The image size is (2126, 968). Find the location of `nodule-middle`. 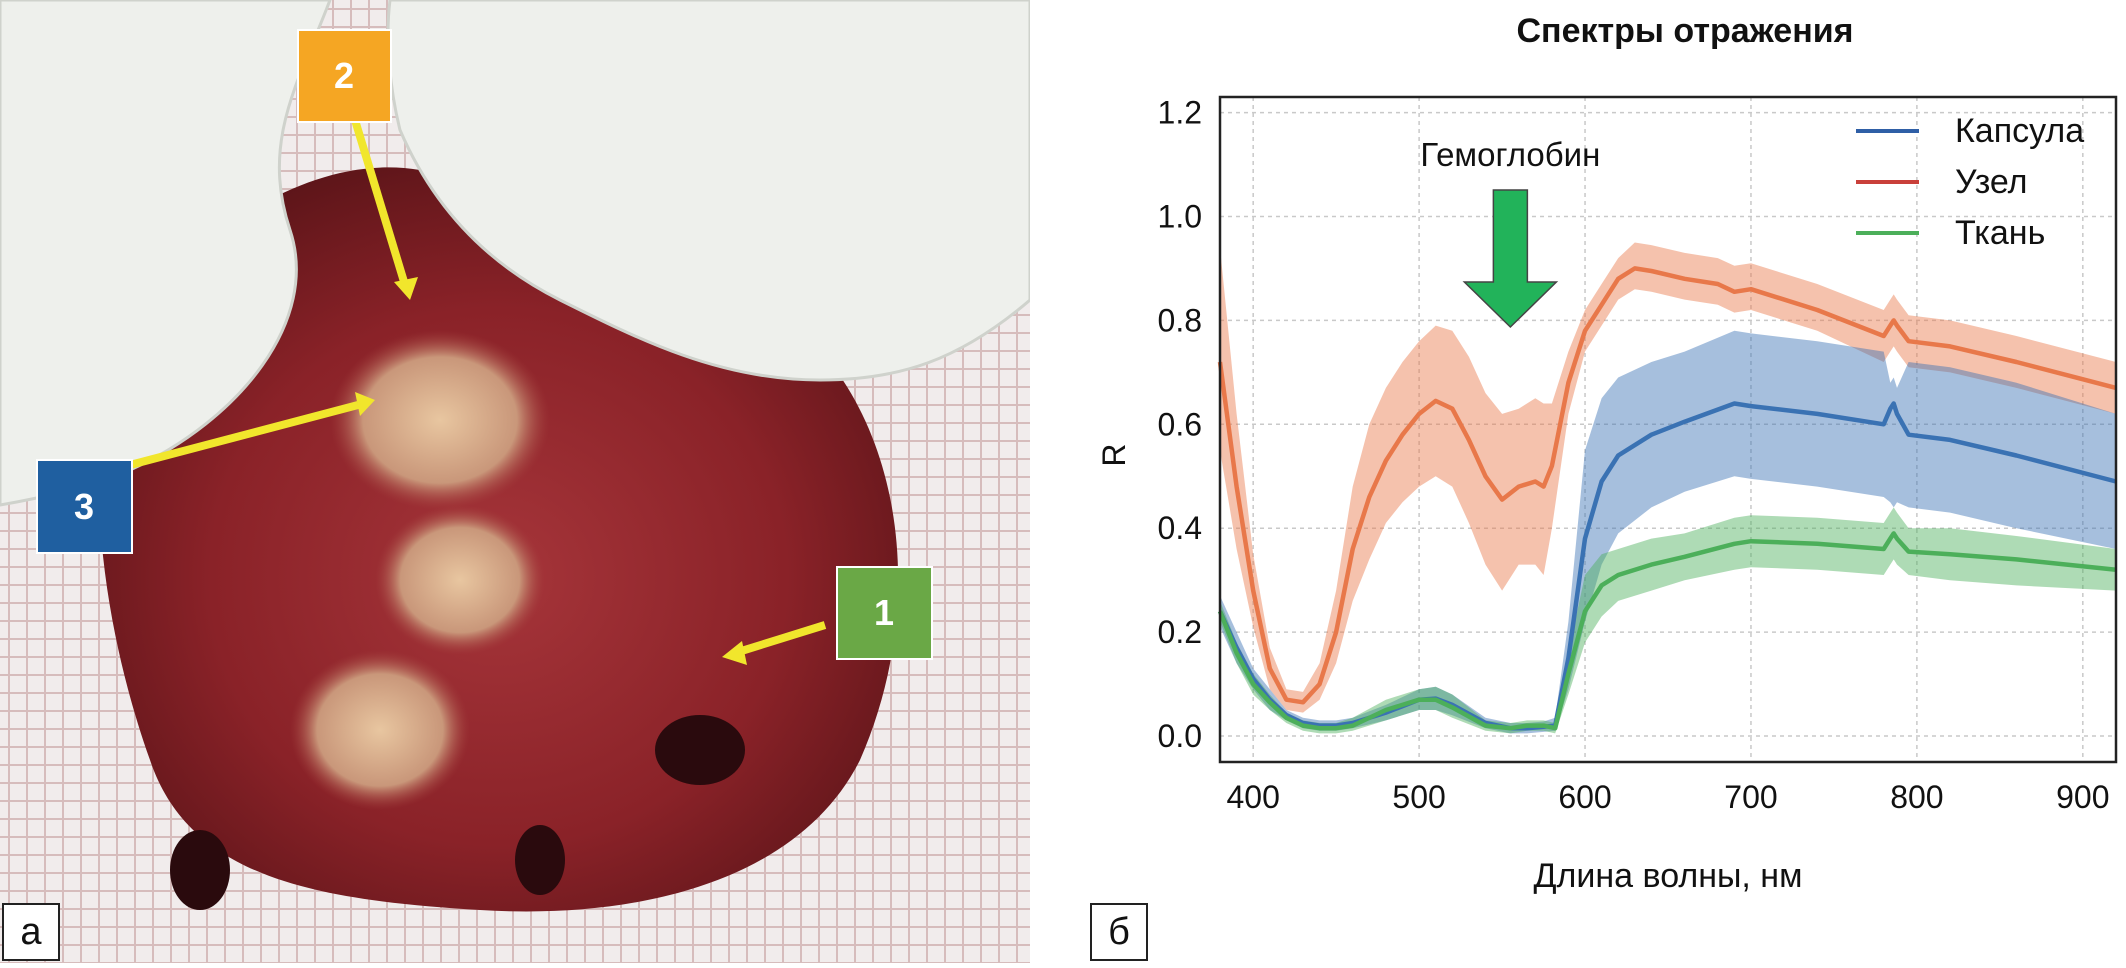

nodule-middle is located at coordinates (460, 580).